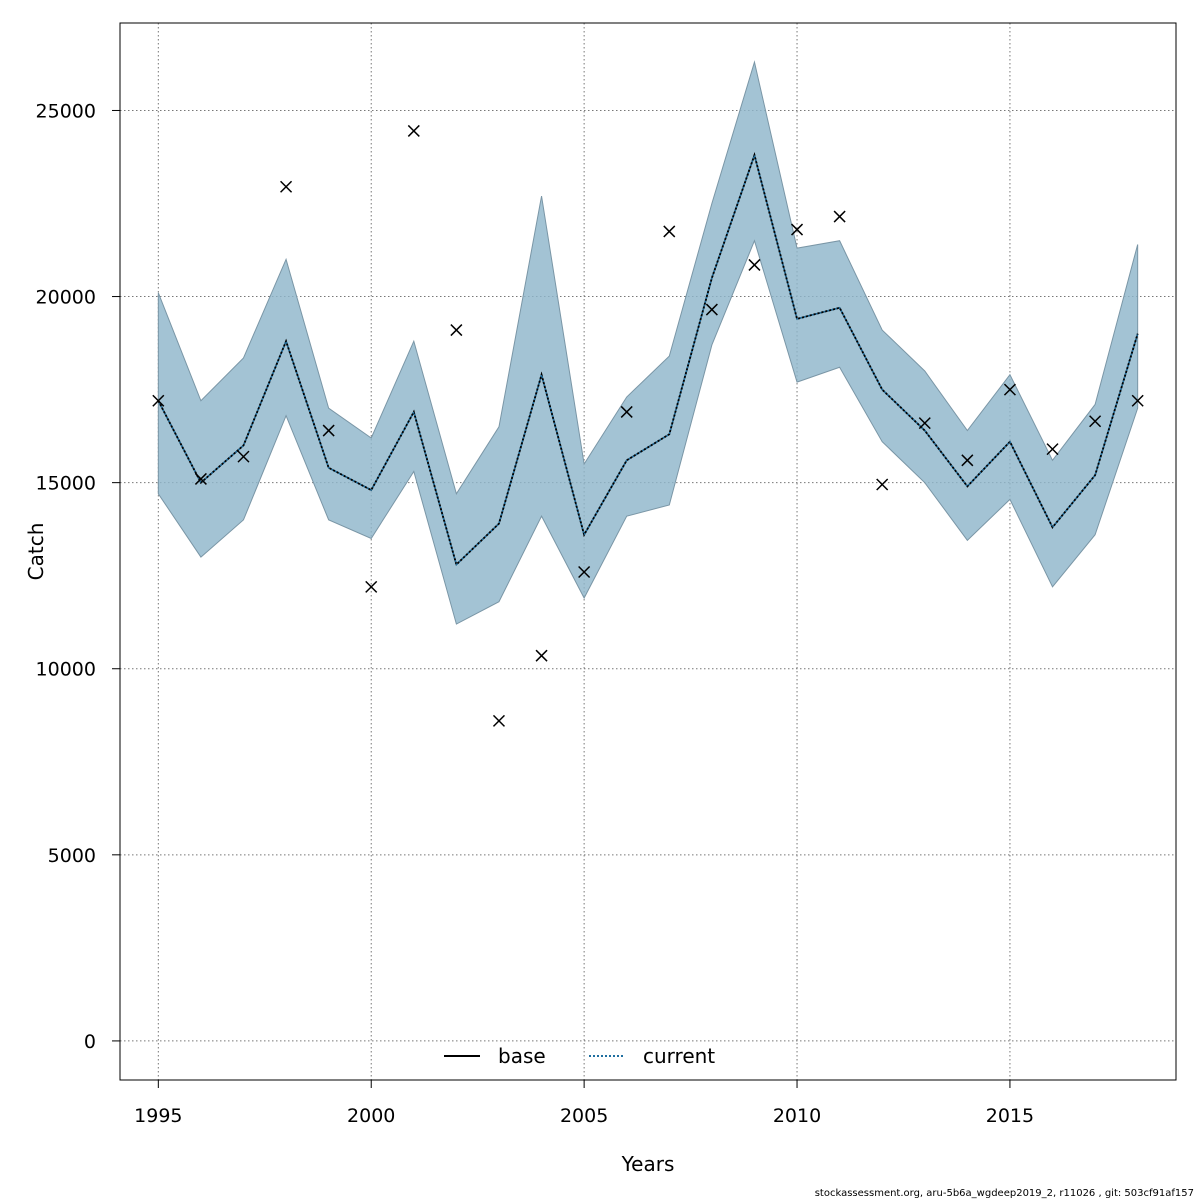  What do you see at coordinates (579, 1056) in the screenshot?
I see `legend: base current` at bounding box center [579, 1056].